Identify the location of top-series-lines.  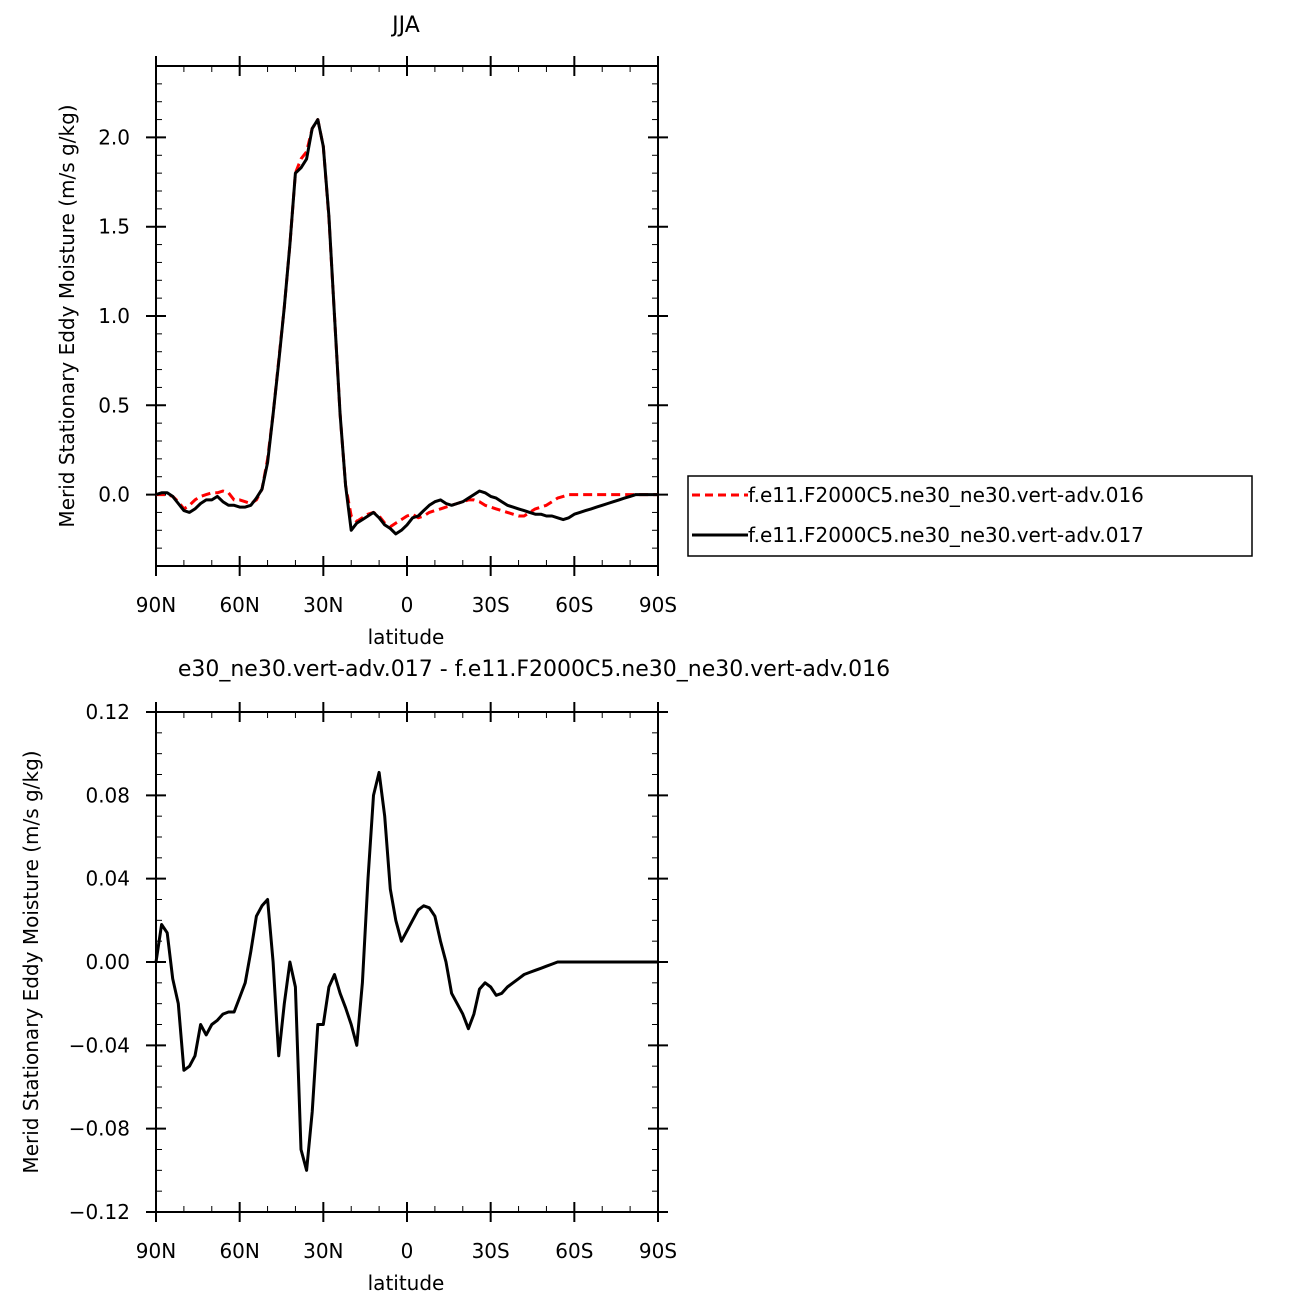
(406, 327).